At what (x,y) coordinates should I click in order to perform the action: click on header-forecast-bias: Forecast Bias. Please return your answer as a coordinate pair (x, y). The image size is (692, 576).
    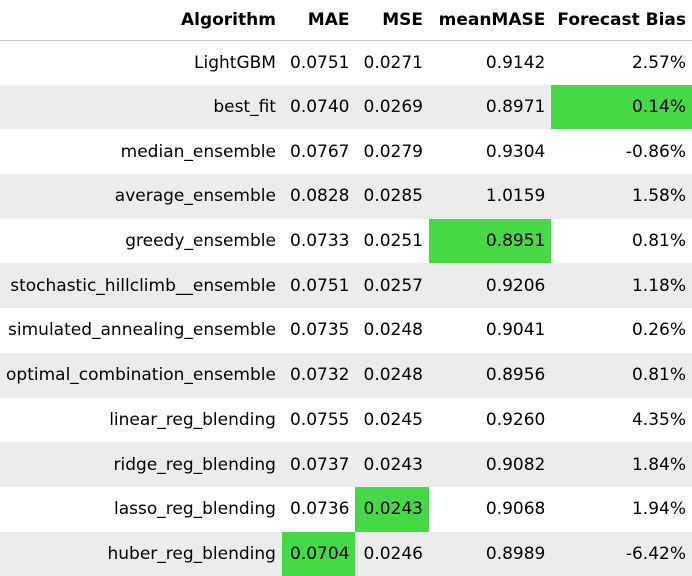
    Looking at the image, I should click on (621, 20).